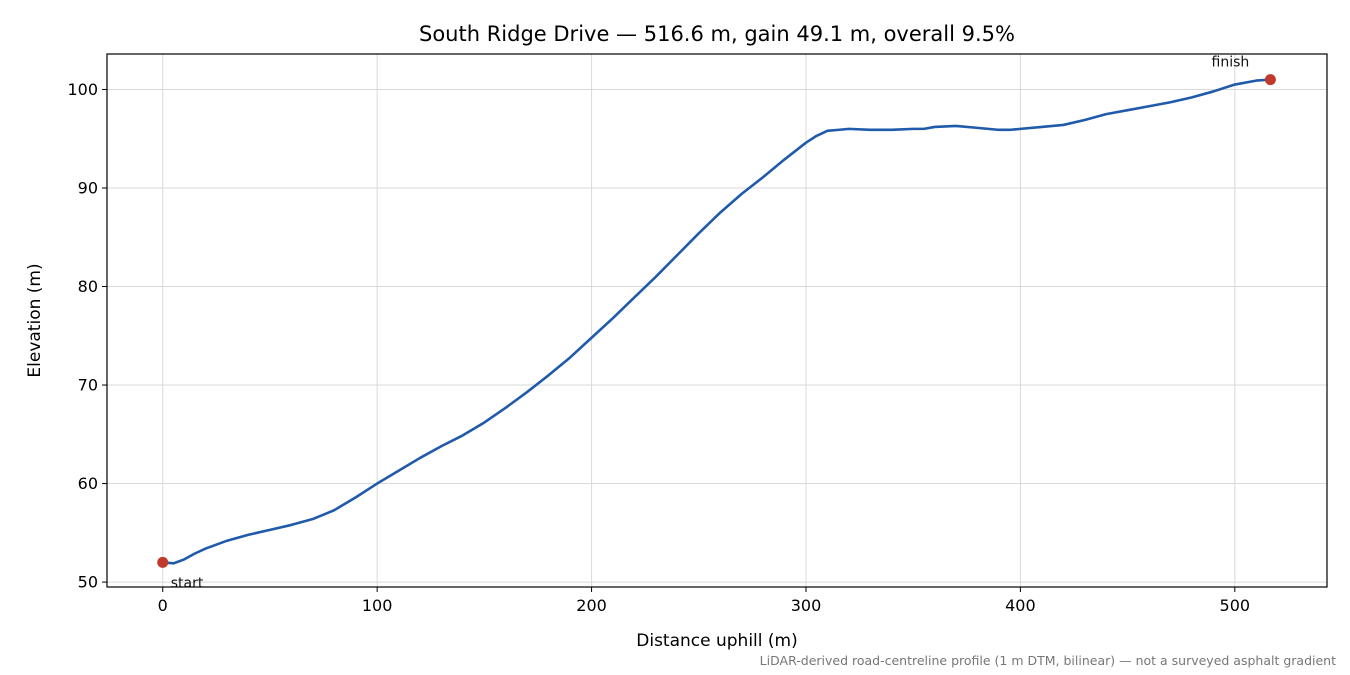 The image size is (1350, 675). I want to click on y-tick-label: 50, so click(88, 582).